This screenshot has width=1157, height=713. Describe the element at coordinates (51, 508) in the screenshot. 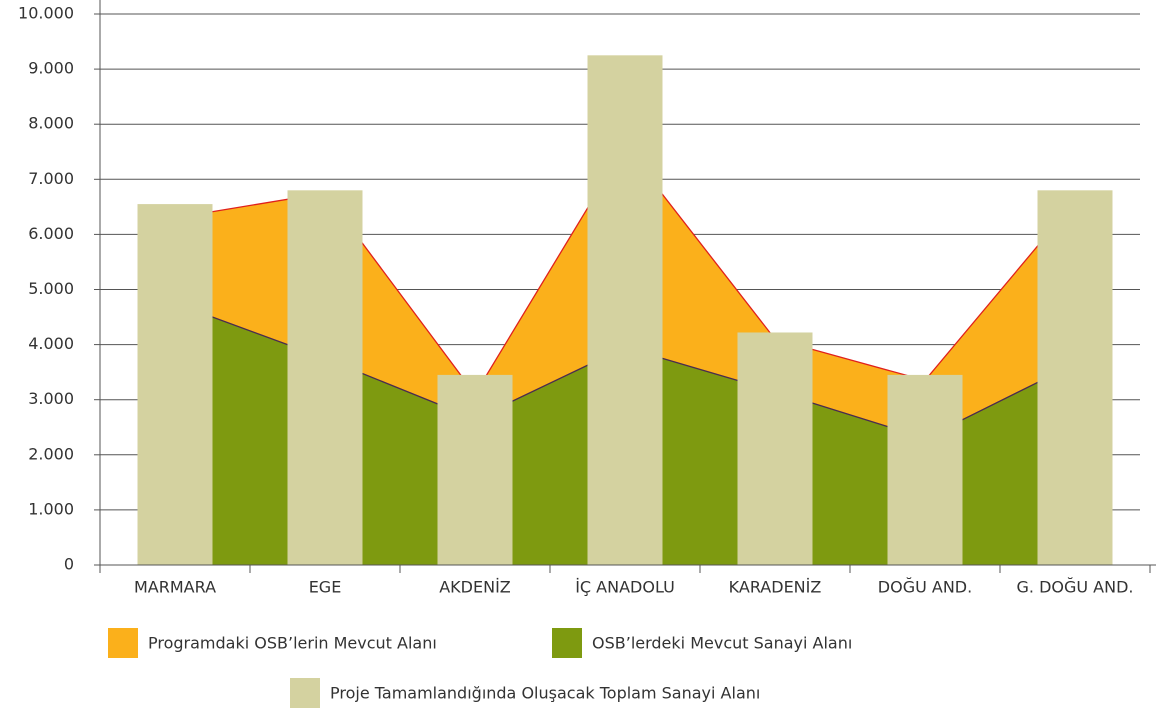

I see `y-tick-label: 1.000` at that location.